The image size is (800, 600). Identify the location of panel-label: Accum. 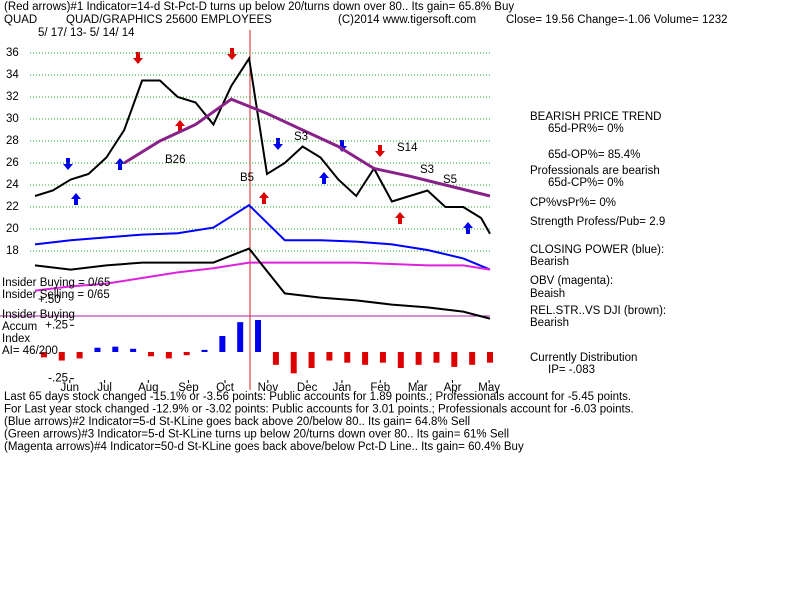
(19, 327).